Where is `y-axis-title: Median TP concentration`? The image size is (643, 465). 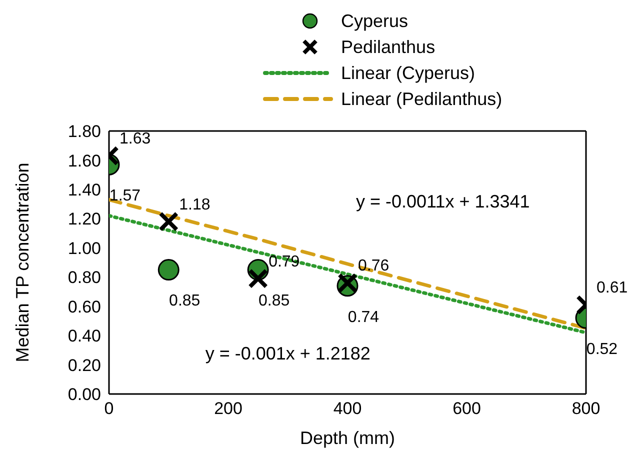
y-axis-title: Median TP concentration is located at coordinates (22, 262).